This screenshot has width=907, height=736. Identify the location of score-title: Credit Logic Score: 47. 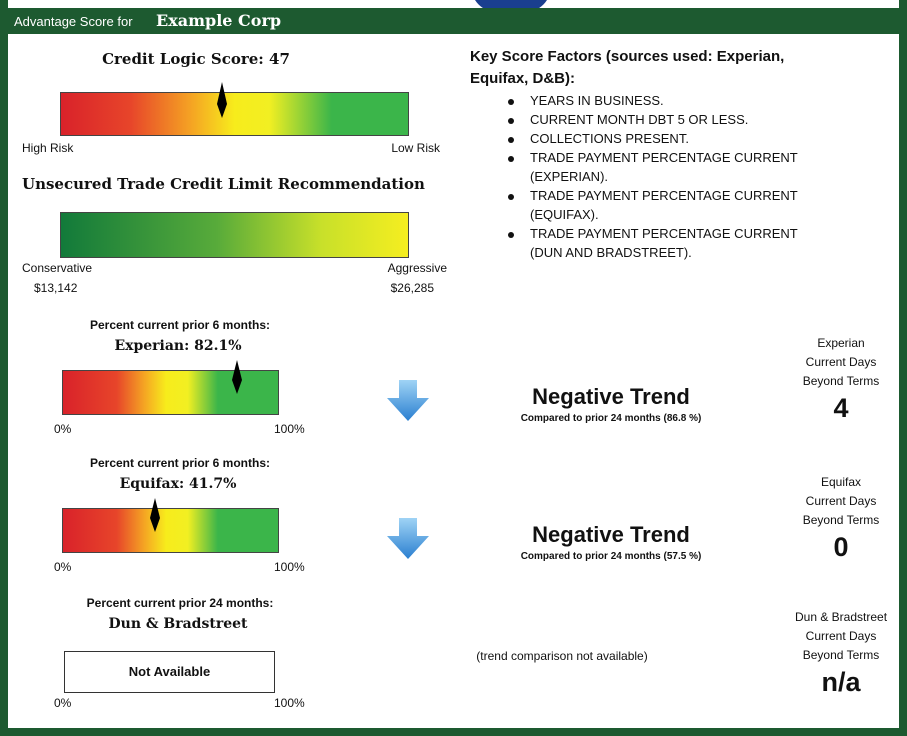
(196, 59).